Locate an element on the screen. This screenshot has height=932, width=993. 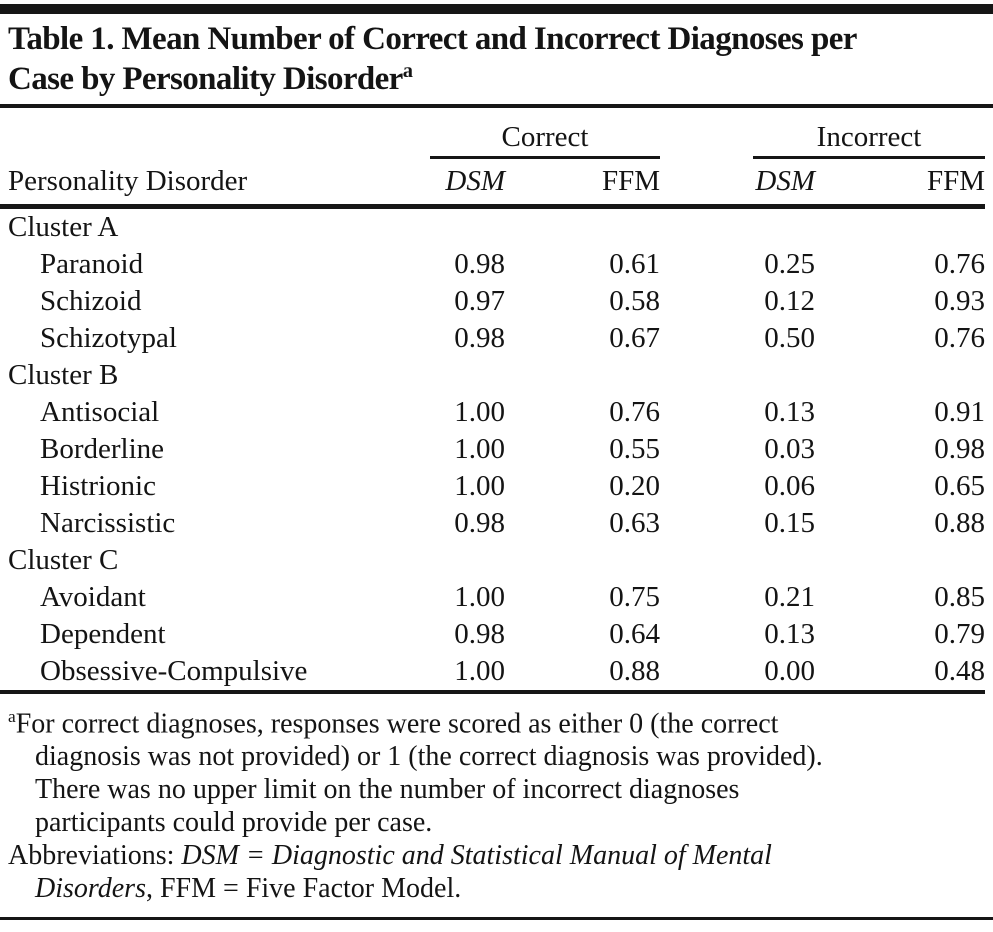
disorder-label: Histrionic is located at coordinates (98, 486).